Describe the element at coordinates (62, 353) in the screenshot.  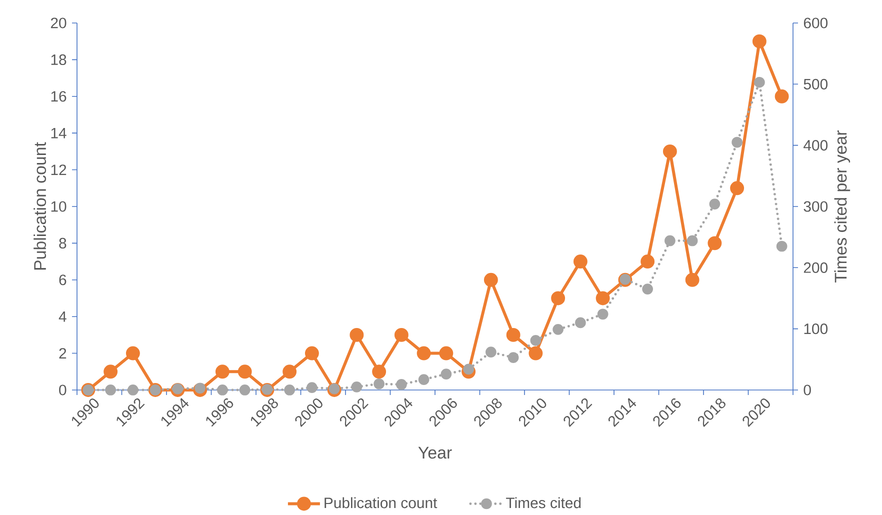
I see `y-tick-label: 2` at that location.